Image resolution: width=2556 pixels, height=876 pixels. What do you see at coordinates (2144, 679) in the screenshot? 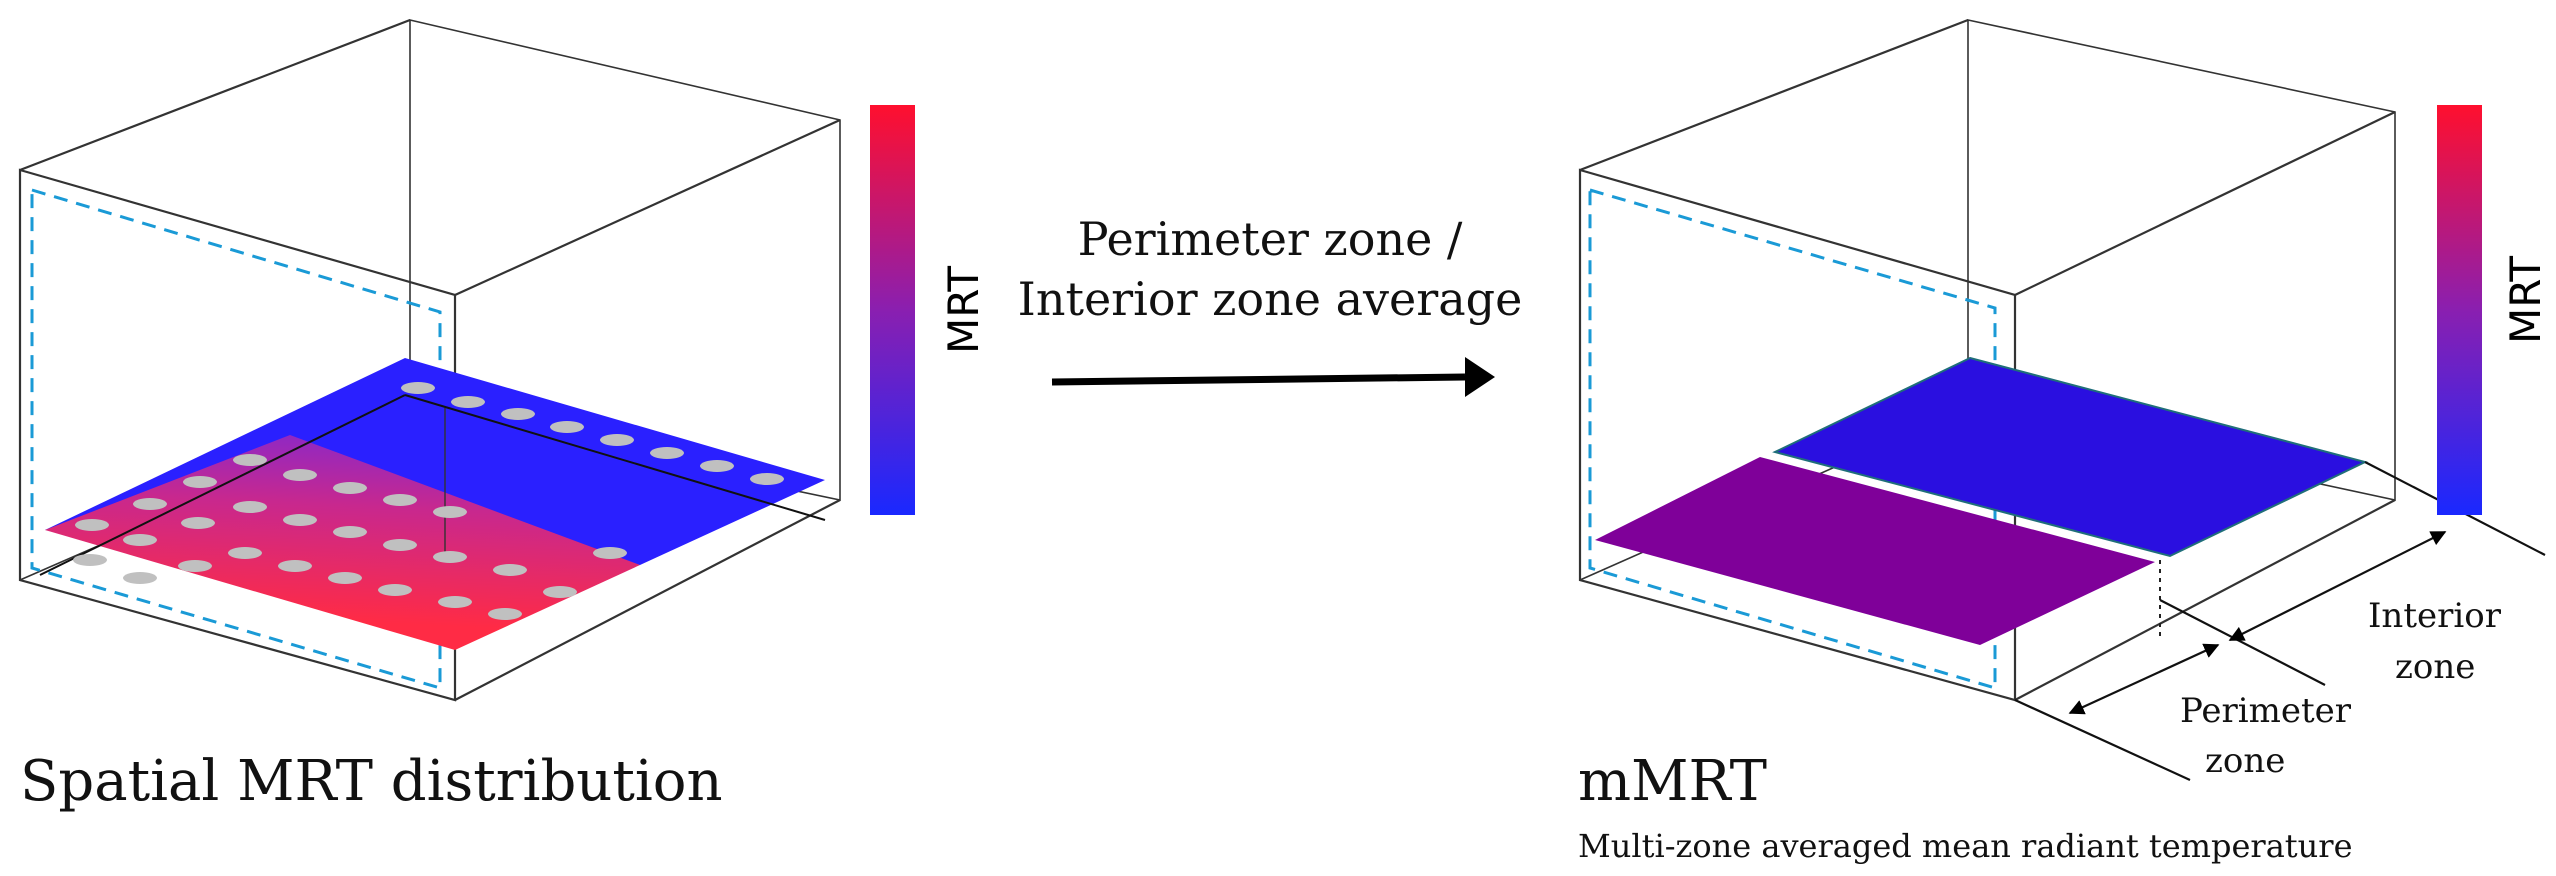
I see `perimeter-zone-dimension` at bounding box center [2144, 679].